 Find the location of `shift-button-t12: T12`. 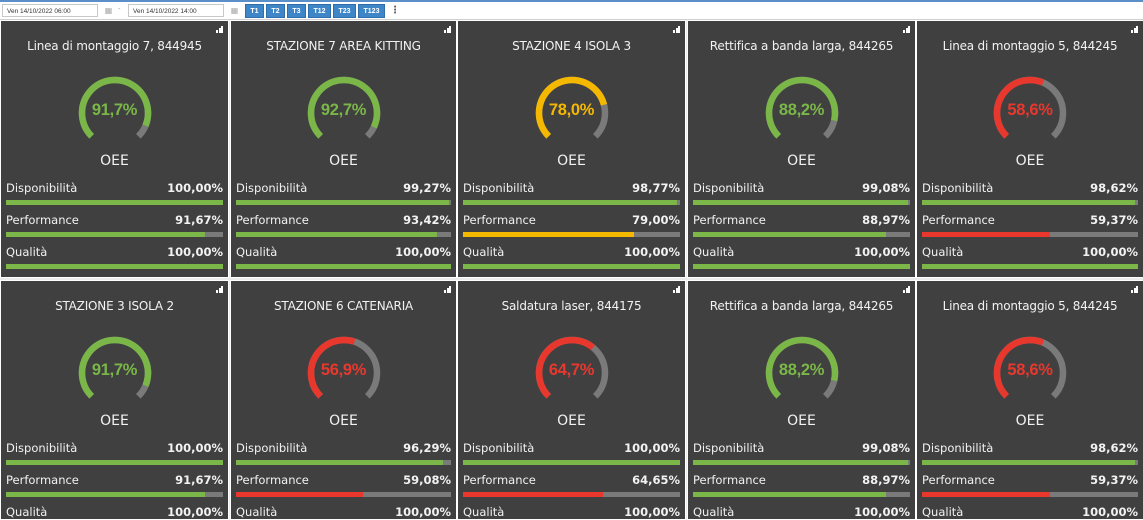

shift-button-t12: T12 is located at coordinates (319, 11).